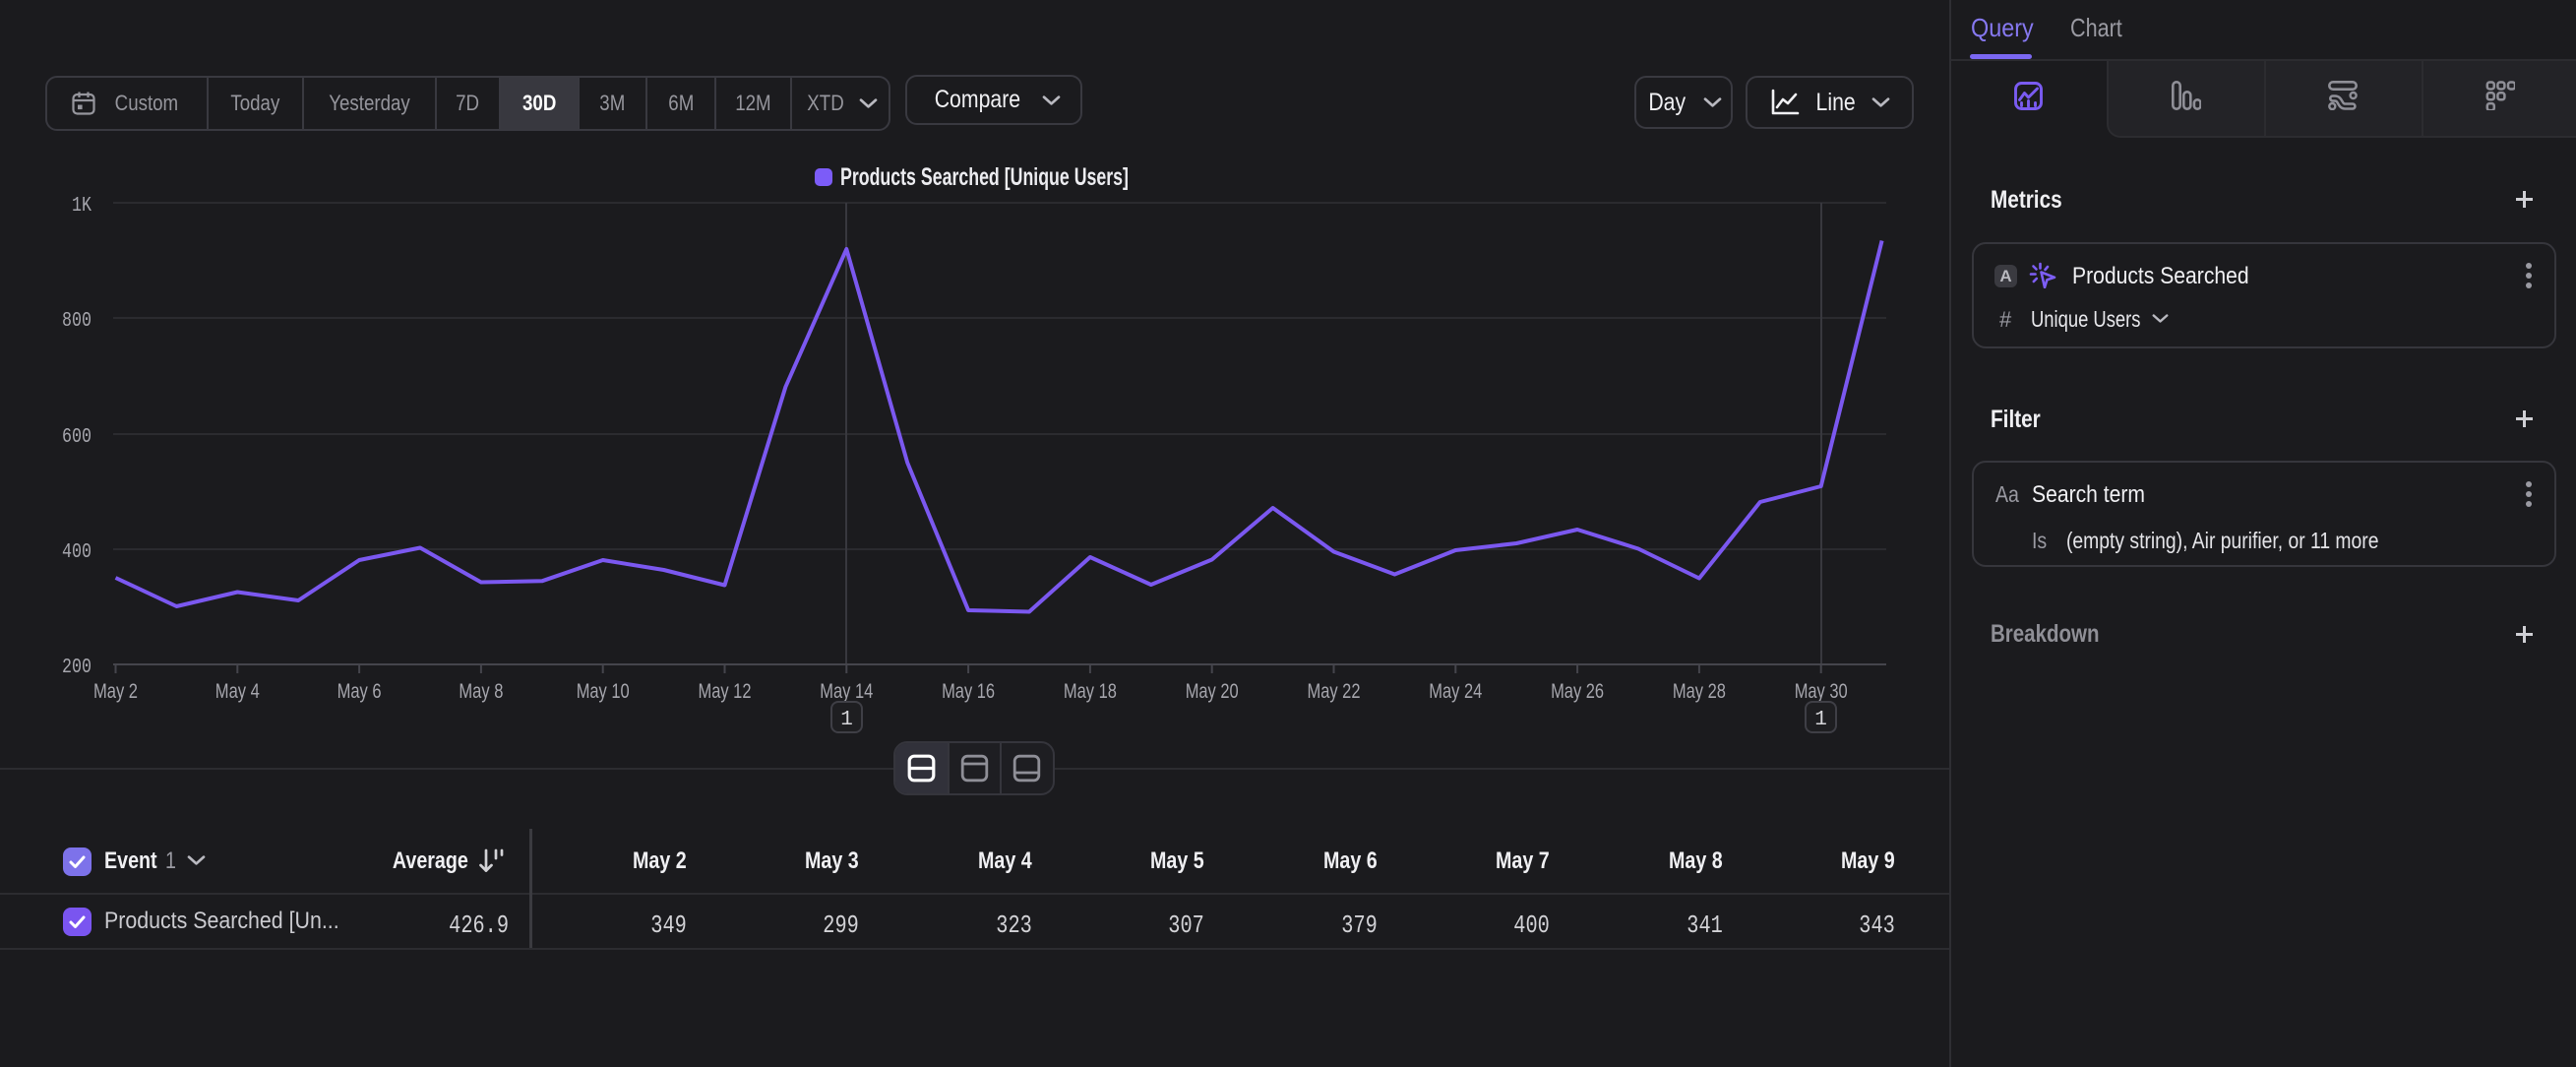 The image size is (2576, 1067). Describe the element at coordinates (1090, 692) in the screenshot. I see `svg-text: May 18` at that location.